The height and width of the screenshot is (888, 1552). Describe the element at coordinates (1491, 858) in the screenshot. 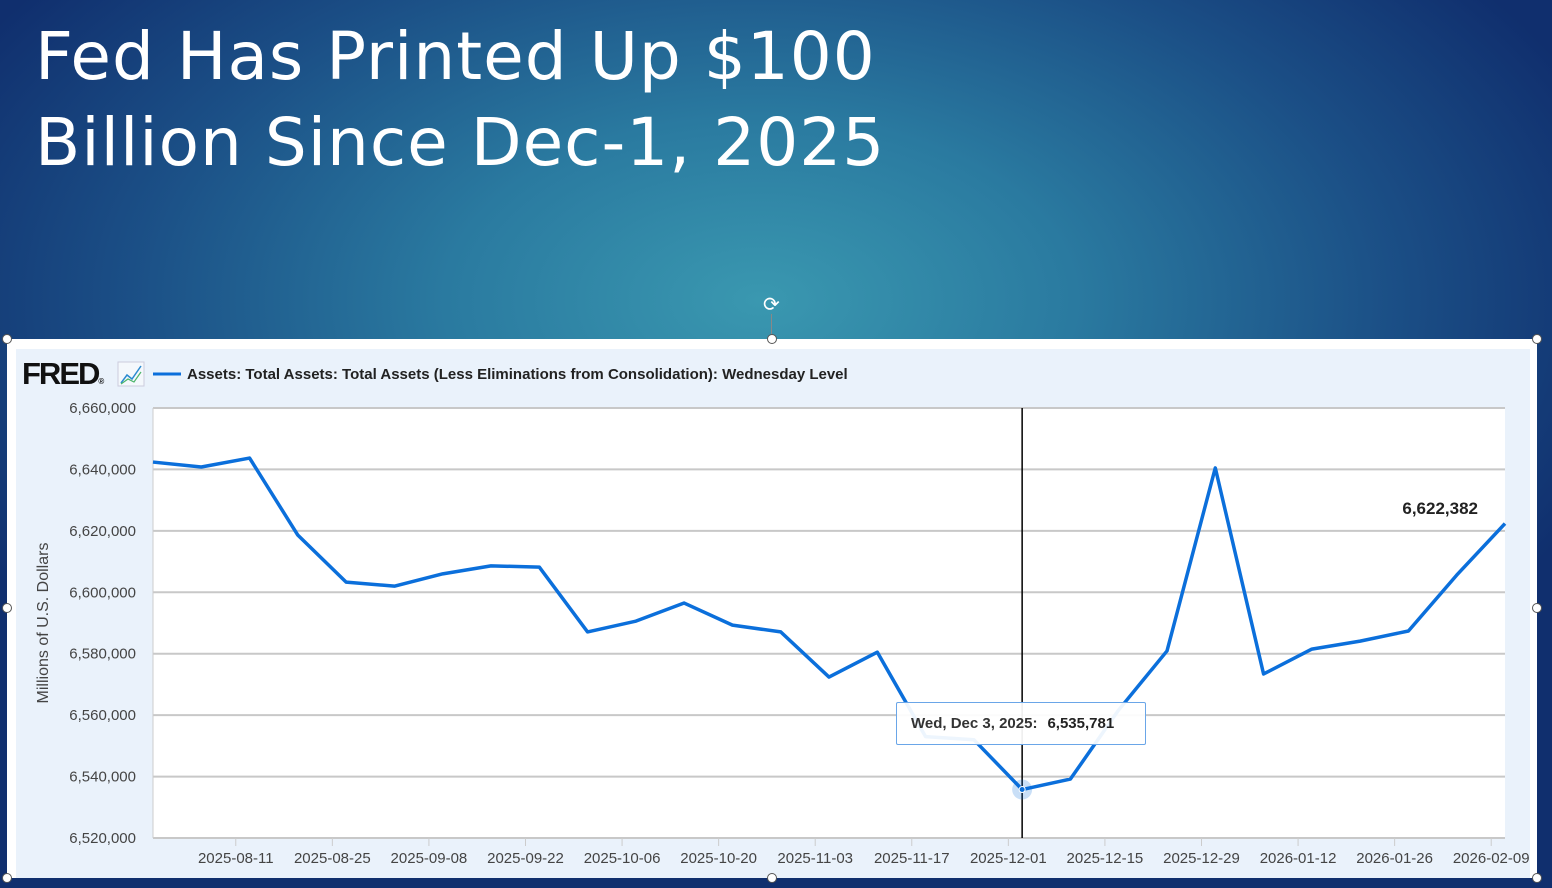

I see `x-tick-label: 2026-02-09` at that location.